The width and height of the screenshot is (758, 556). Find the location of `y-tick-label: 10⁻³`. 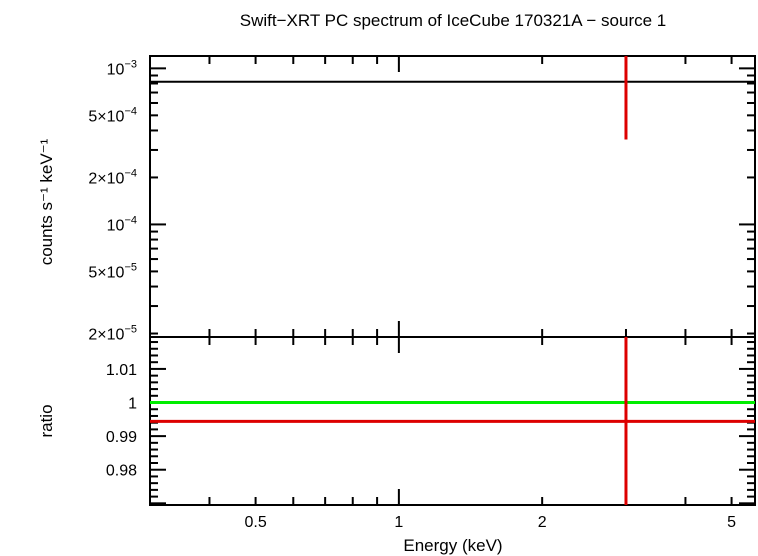

y-tick-label: 10⁻³ is located at coordinates (122, 68).